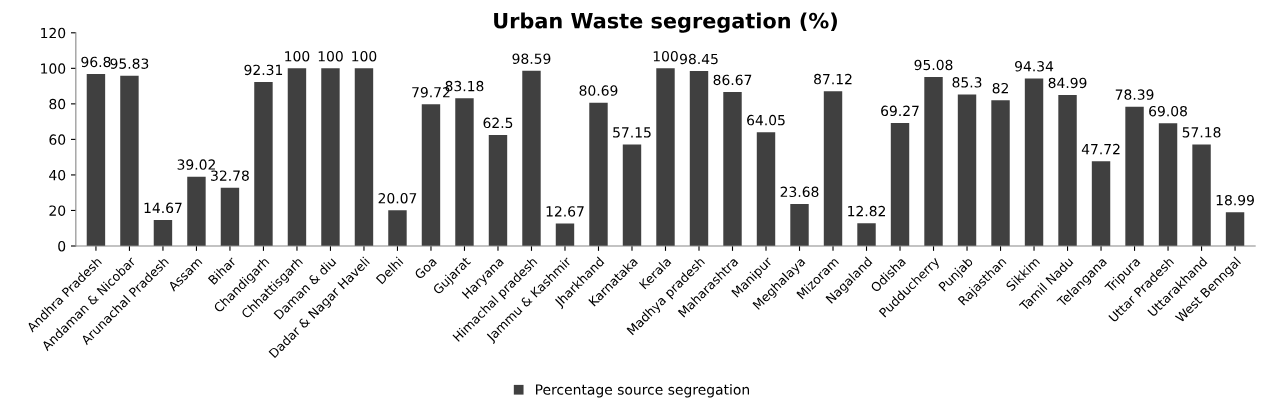 This screenshot has width=1264, height=410. I want to click on y-tick-label: 60, so click(57, 139).